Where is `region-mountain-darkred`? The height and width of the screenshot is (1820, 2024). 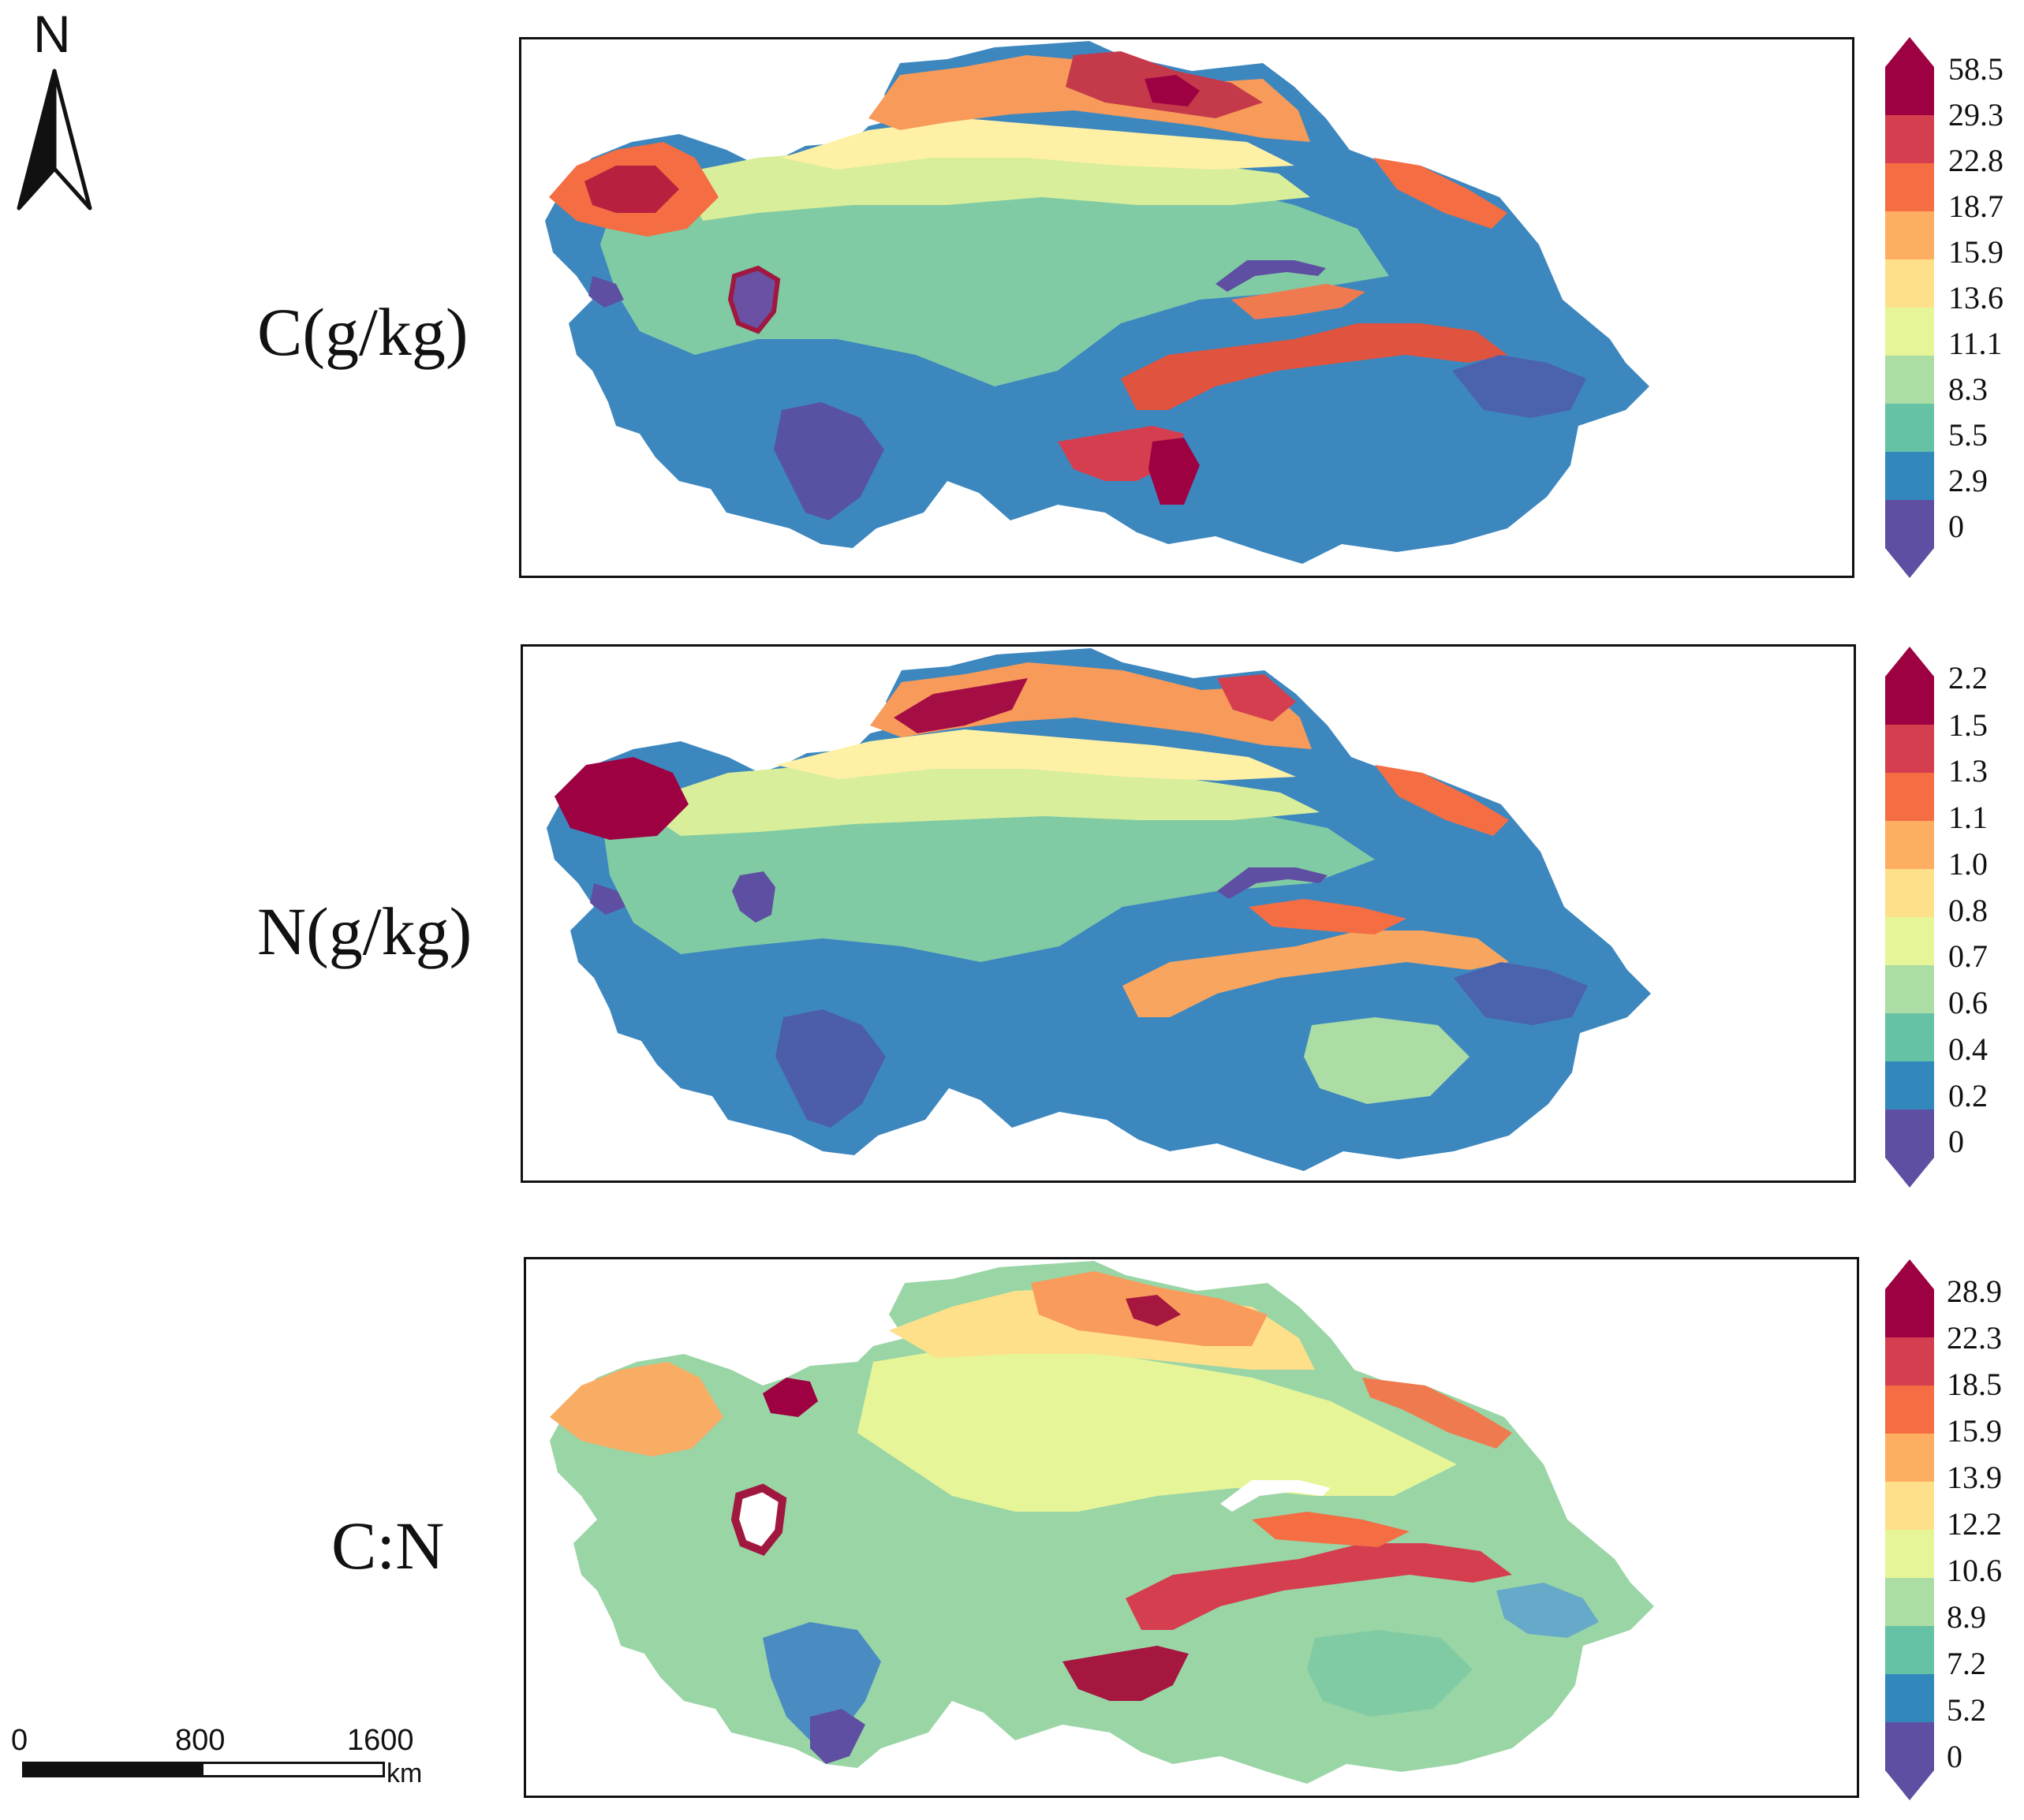
region-mountain-darkred is located at coordinates (1125, 1673).